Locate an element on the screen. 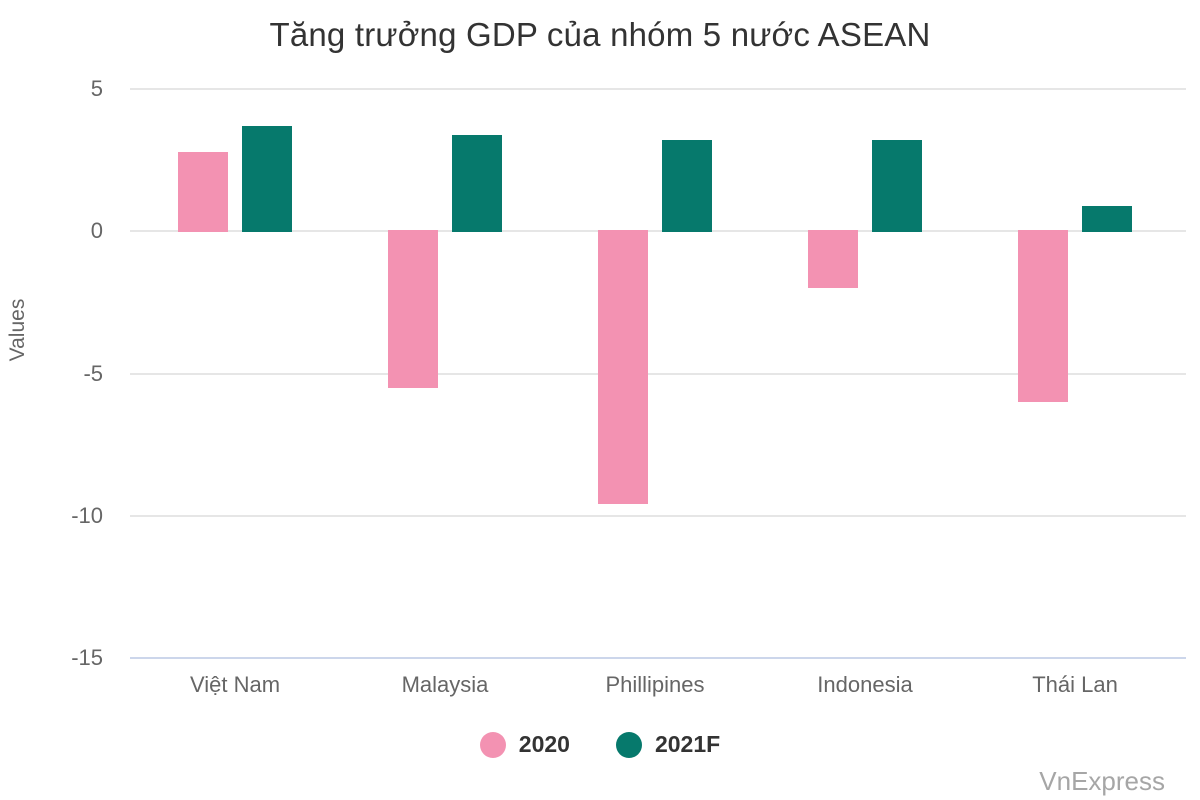 The image size is (1200, 800). bar-2021f-malaysia is located at coordinates (477, 183).